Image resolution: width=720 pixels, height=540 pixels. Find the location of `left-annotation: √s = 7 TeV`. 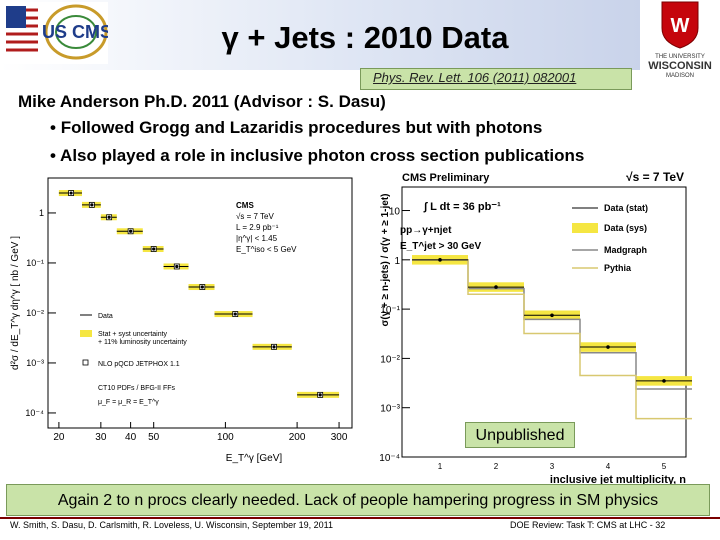

left-annotation: √s = 7 TeV is located at coordinates (255, 216).